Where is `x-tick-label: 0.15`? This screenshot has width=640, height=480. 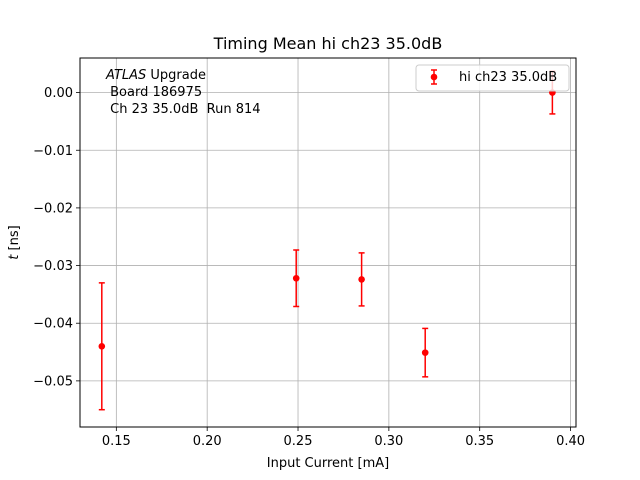 x-tick-label: 0.15 is located at coordinates (116, 441).